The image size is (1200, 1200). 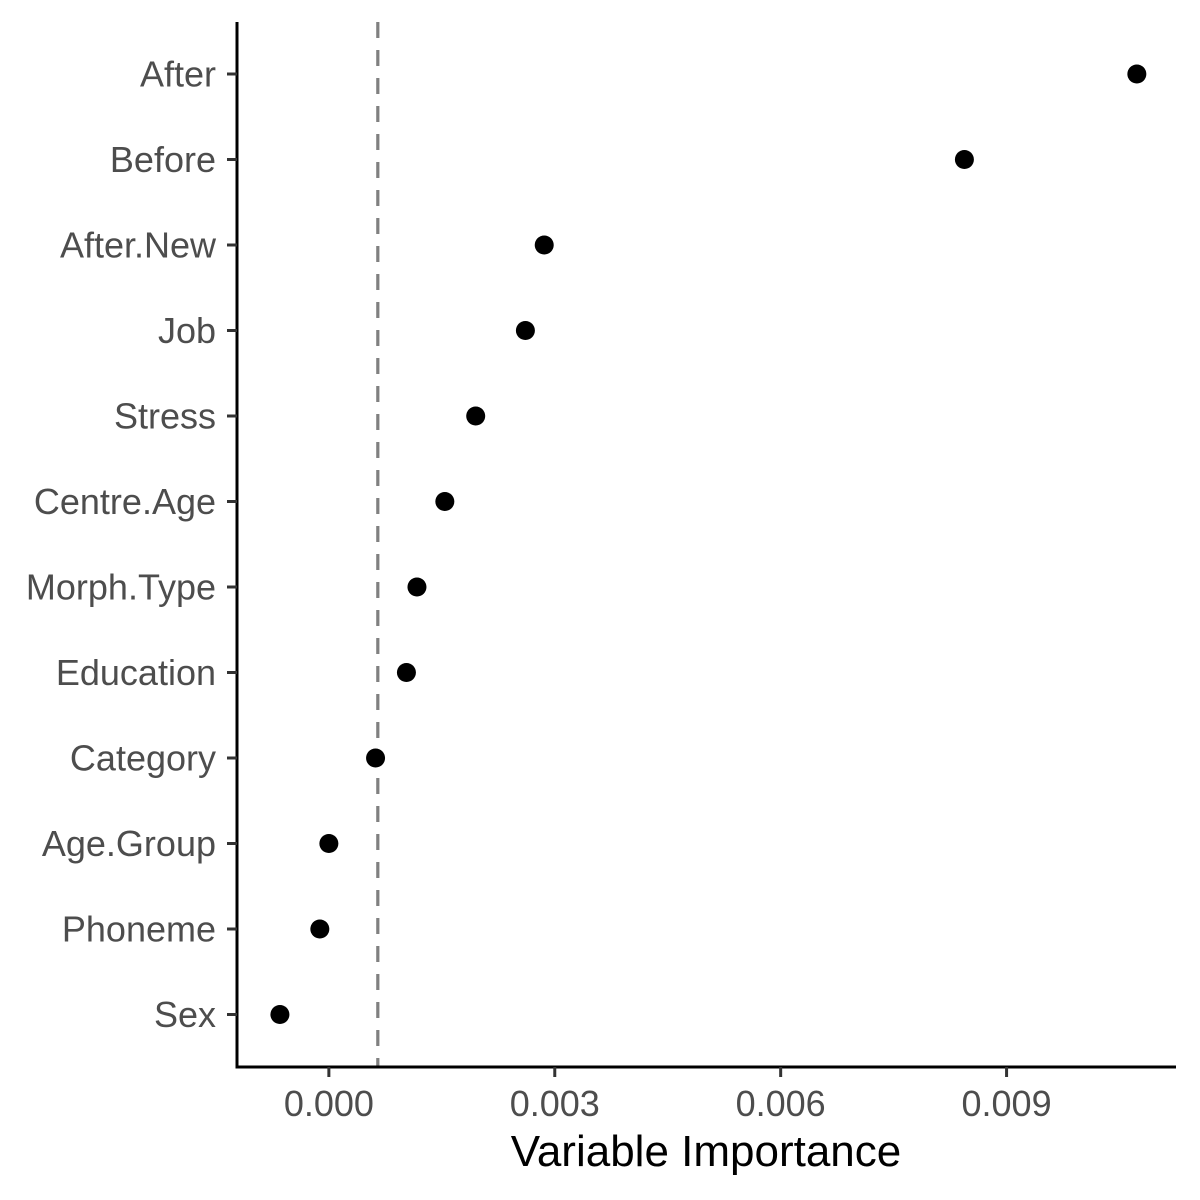 What do you see at coordinates (376, 758) in the screenshot?
I see `point-category` at bounding box center [376, 758].